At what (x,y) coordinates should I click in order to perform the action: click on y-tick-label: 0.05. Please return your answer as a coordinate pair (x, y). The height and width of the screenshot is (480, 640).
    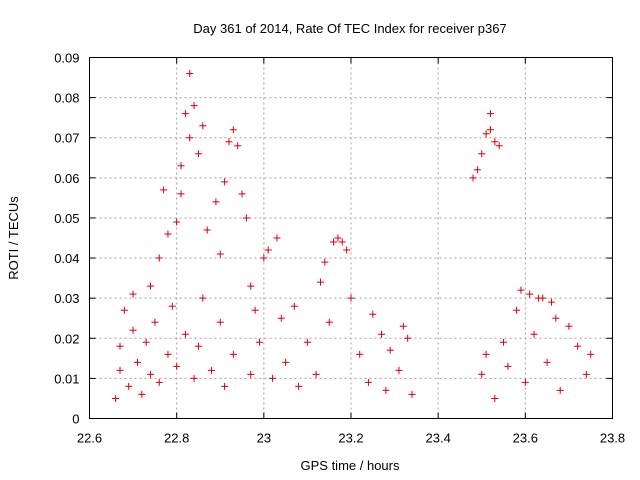
    Looking at the image, I should click on (66, 218).